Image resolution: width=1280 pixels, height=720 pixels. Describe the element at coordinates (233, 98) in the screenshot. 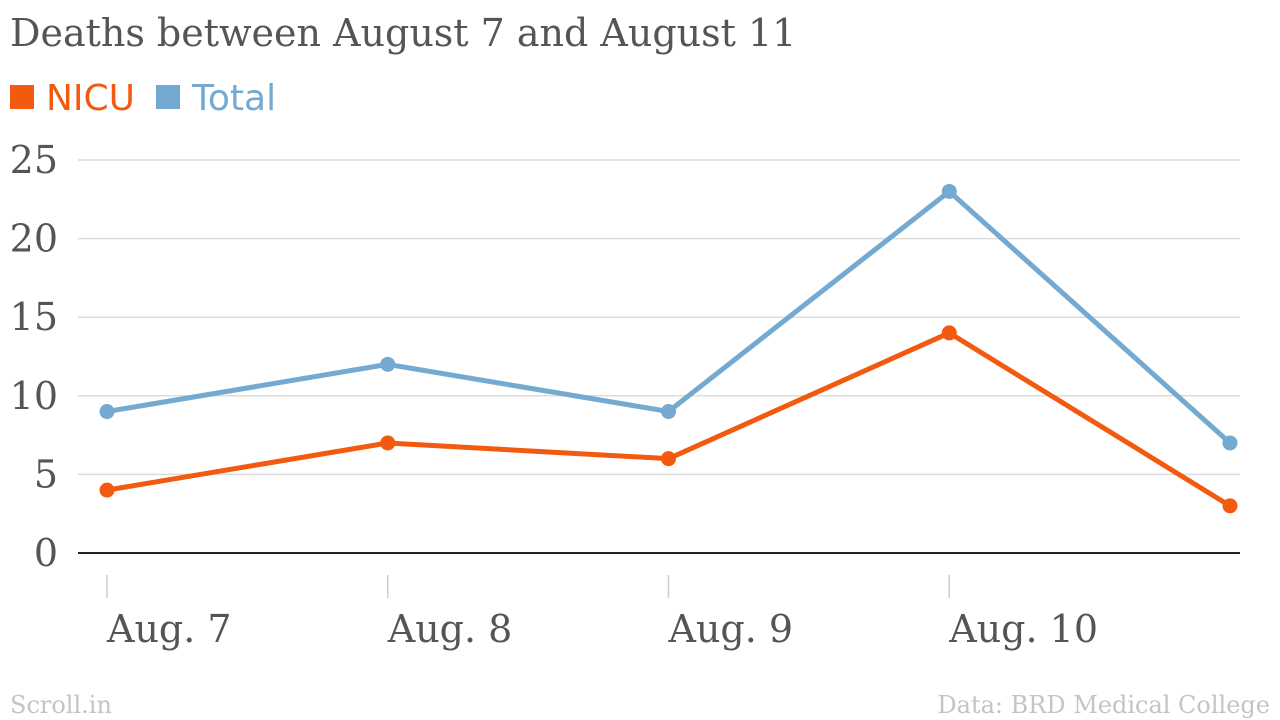

I see `legend-label-total: Total` at that location.